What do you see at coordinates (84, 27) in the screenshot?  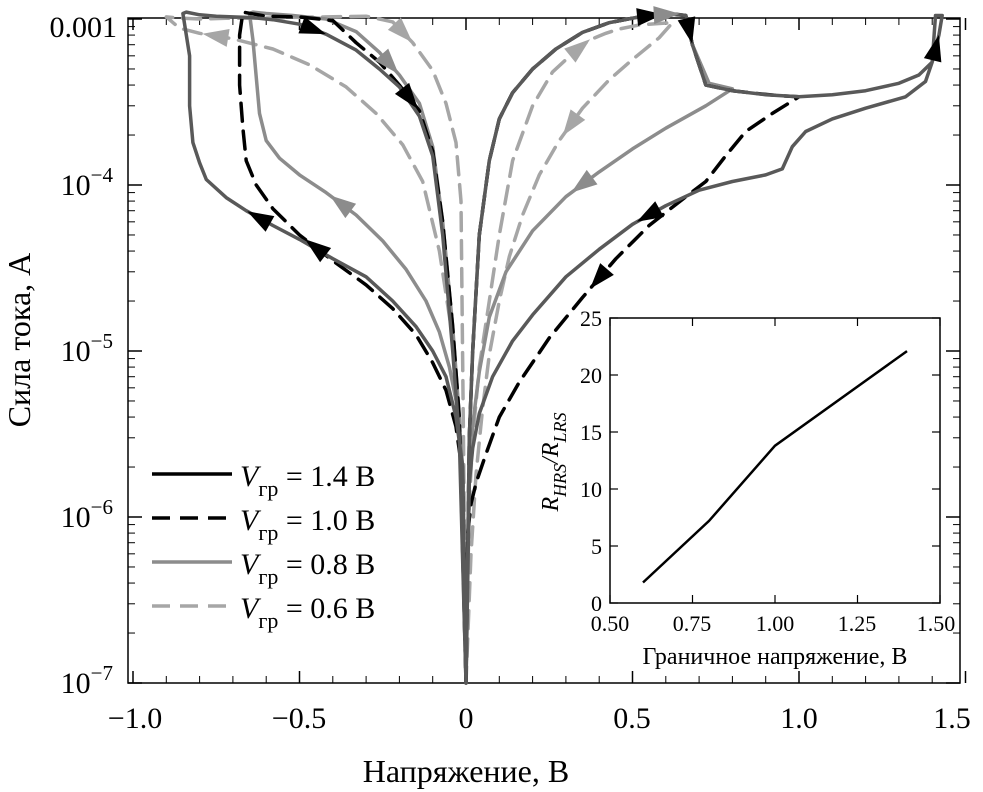 I see `y-tick-label-1e-3: 0.001` at bounding box center [84, 27].